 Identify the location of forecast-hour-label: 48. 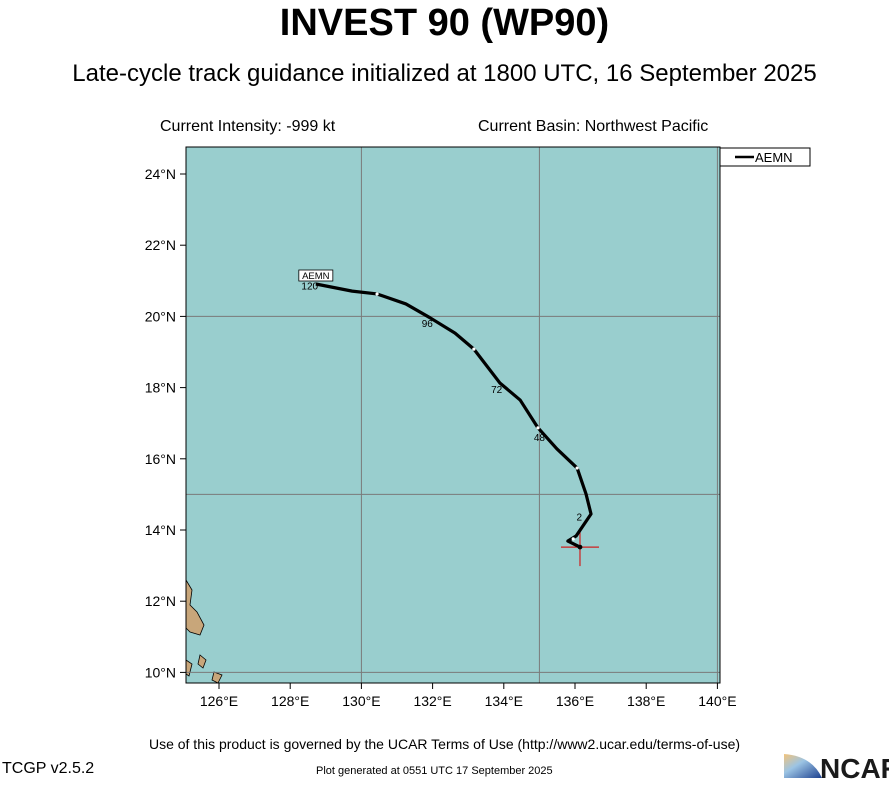
(540, 438).